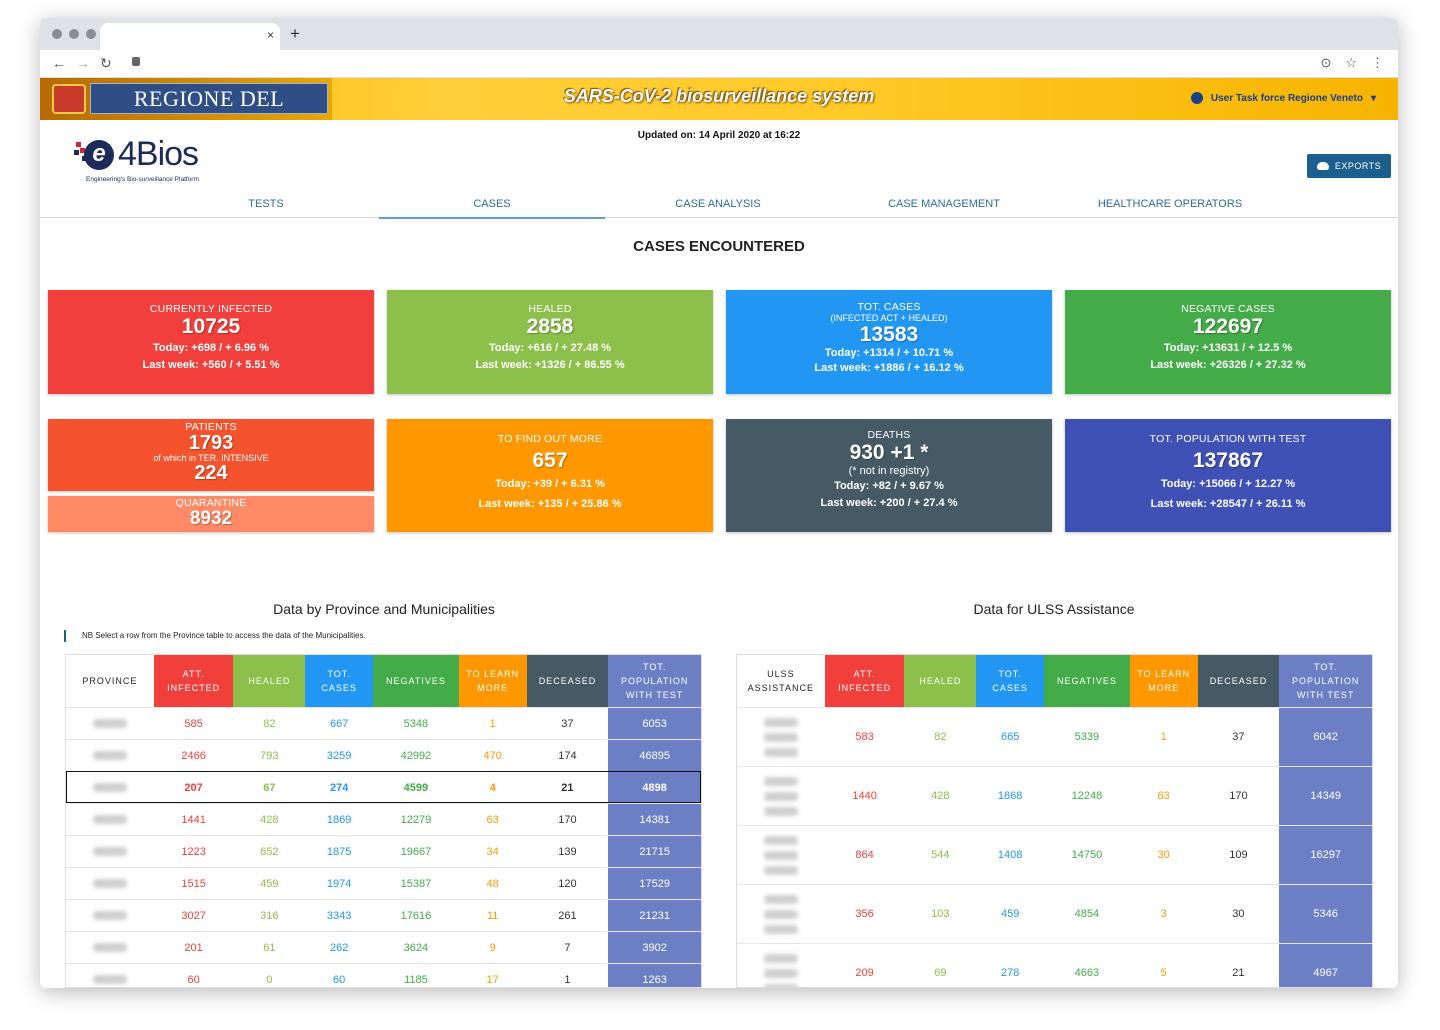  I want to click on table-row: 864 544 1408 14750 30 109 16297, so click(1054, 854).